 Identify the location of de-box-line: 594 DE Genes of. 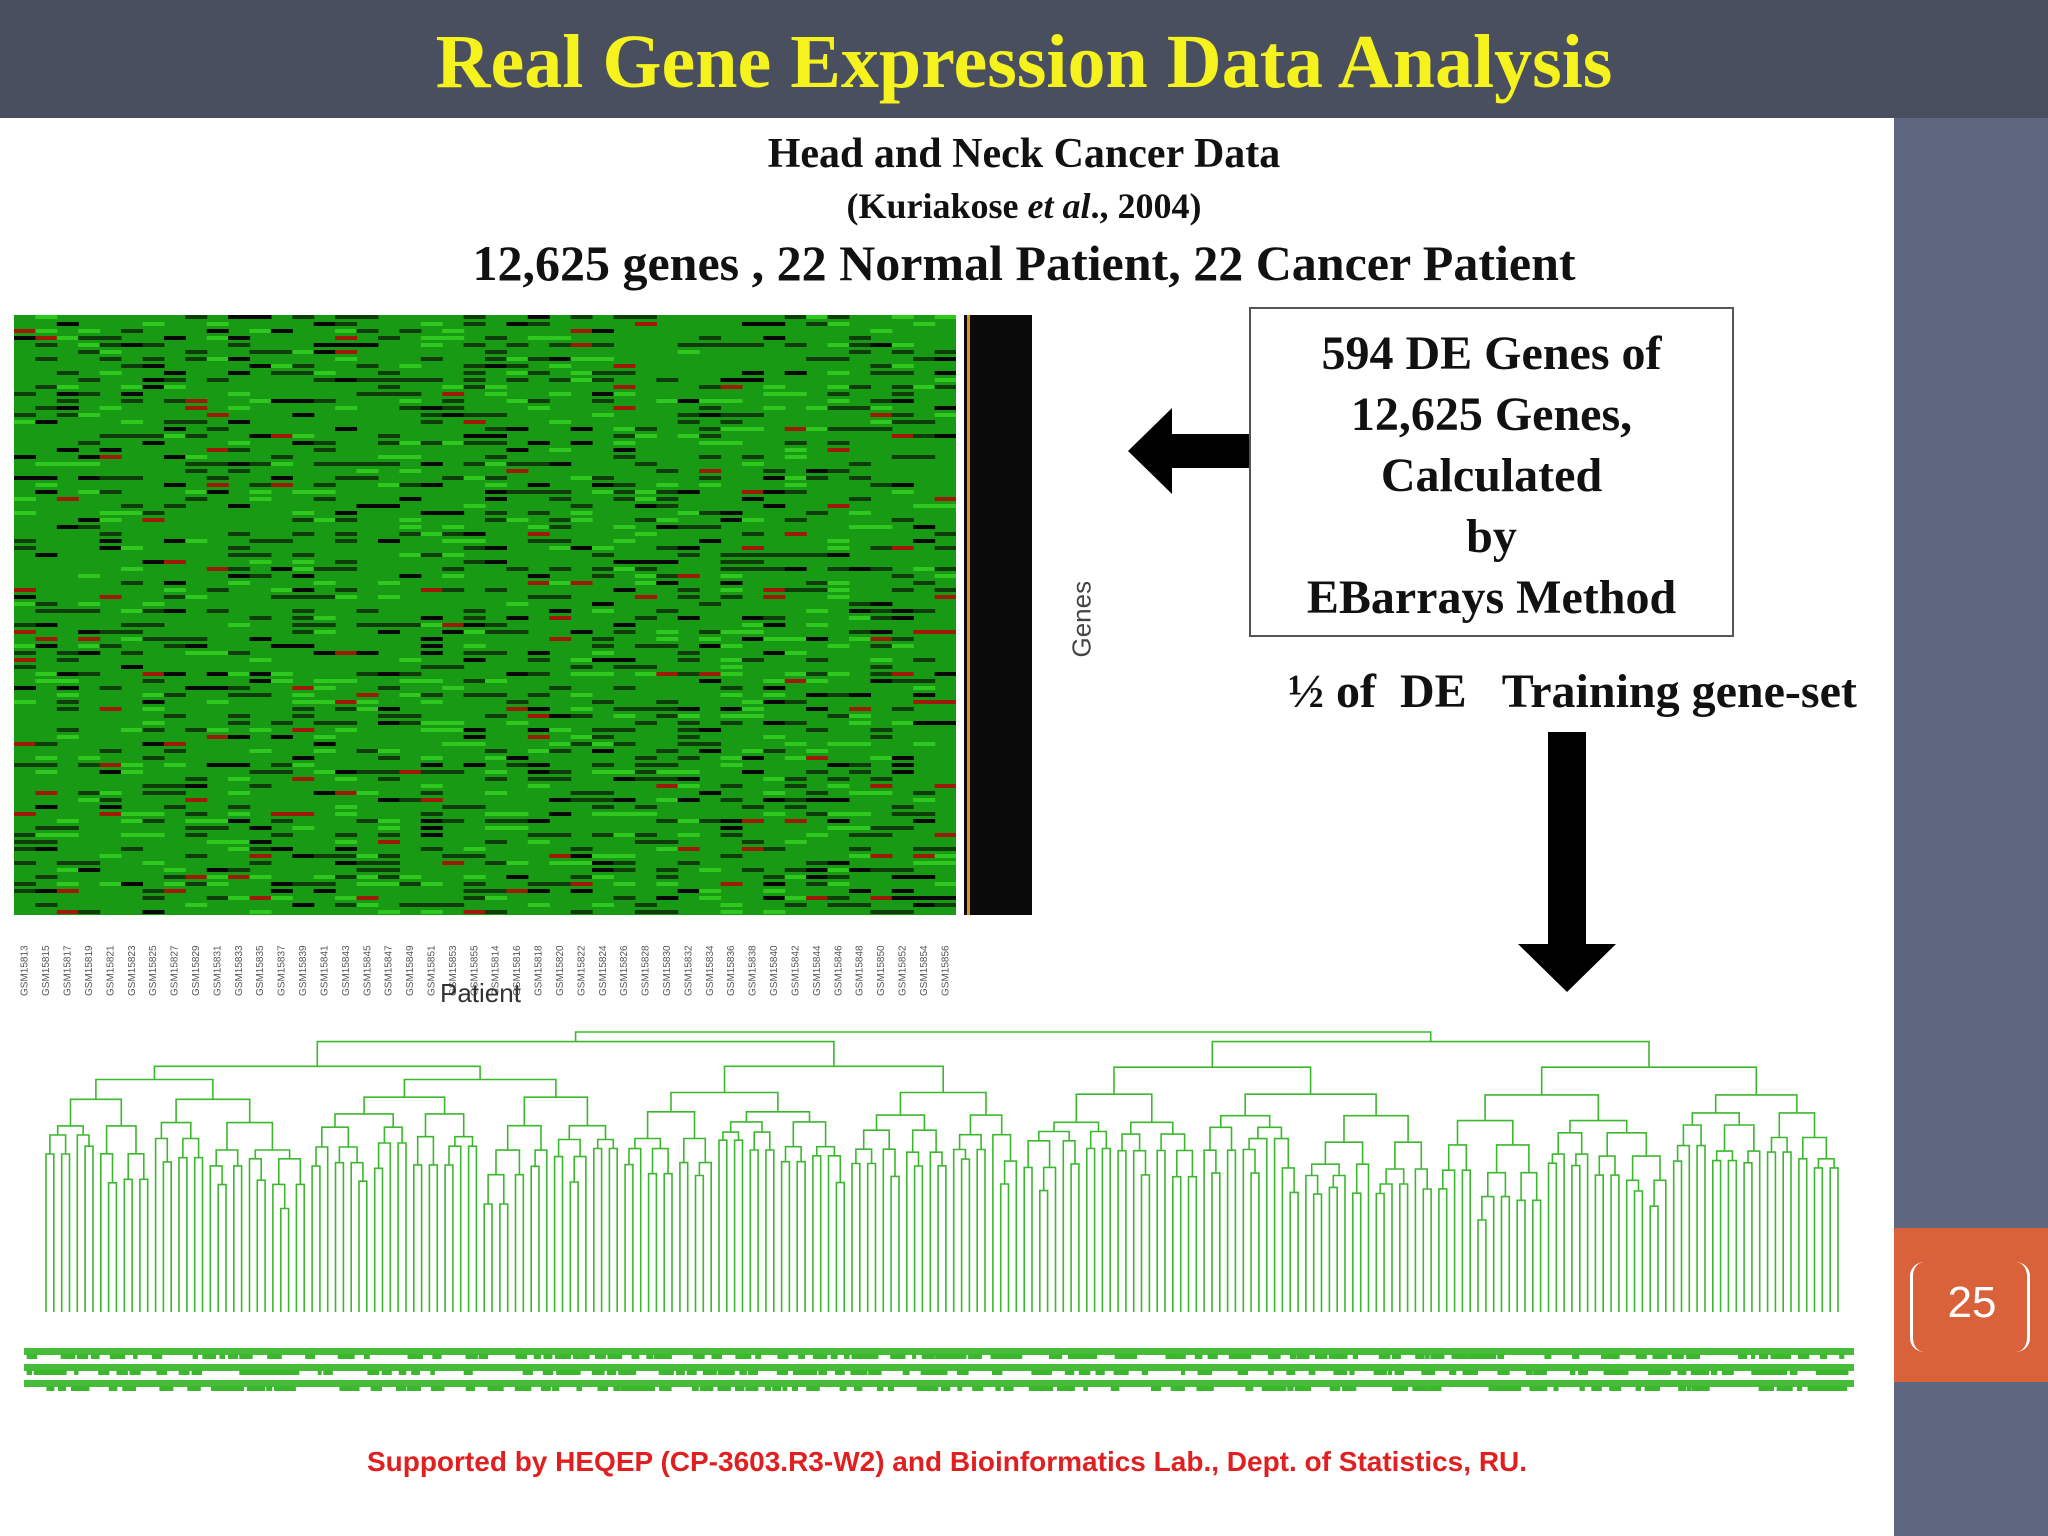
(1491, 353).